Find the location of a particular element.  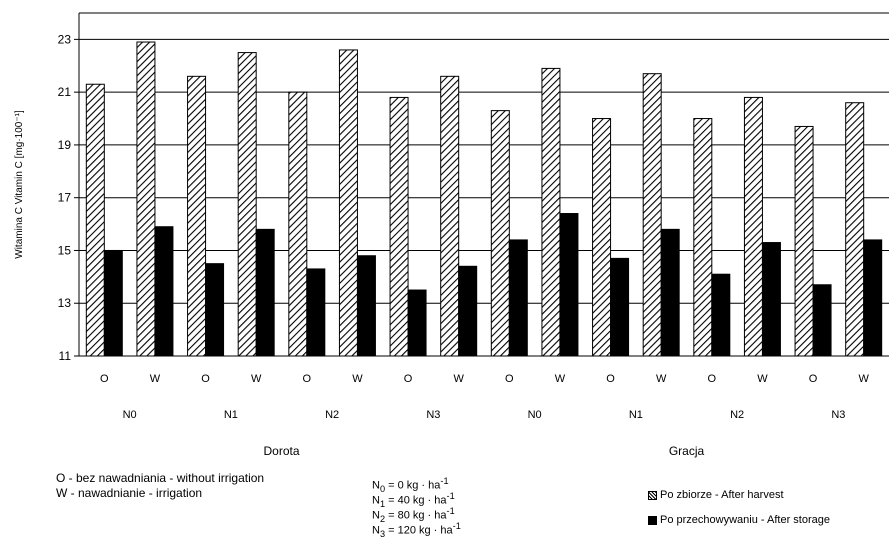

legend-after-harvest: Po zbiorze - After harvest is located at coordinates (716, 495).